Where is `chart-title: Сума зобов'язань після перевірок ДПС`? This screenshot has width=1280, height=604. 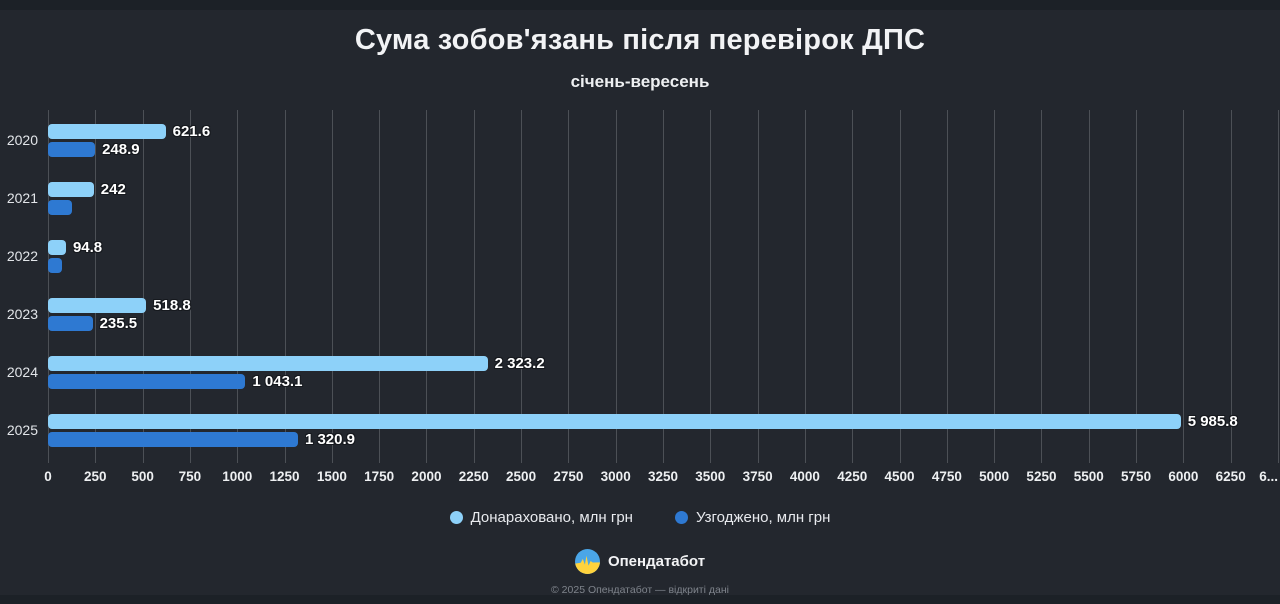
chart-title: Сума зобов'язань після перевірок ДПС is located at coordinates (640, 40).